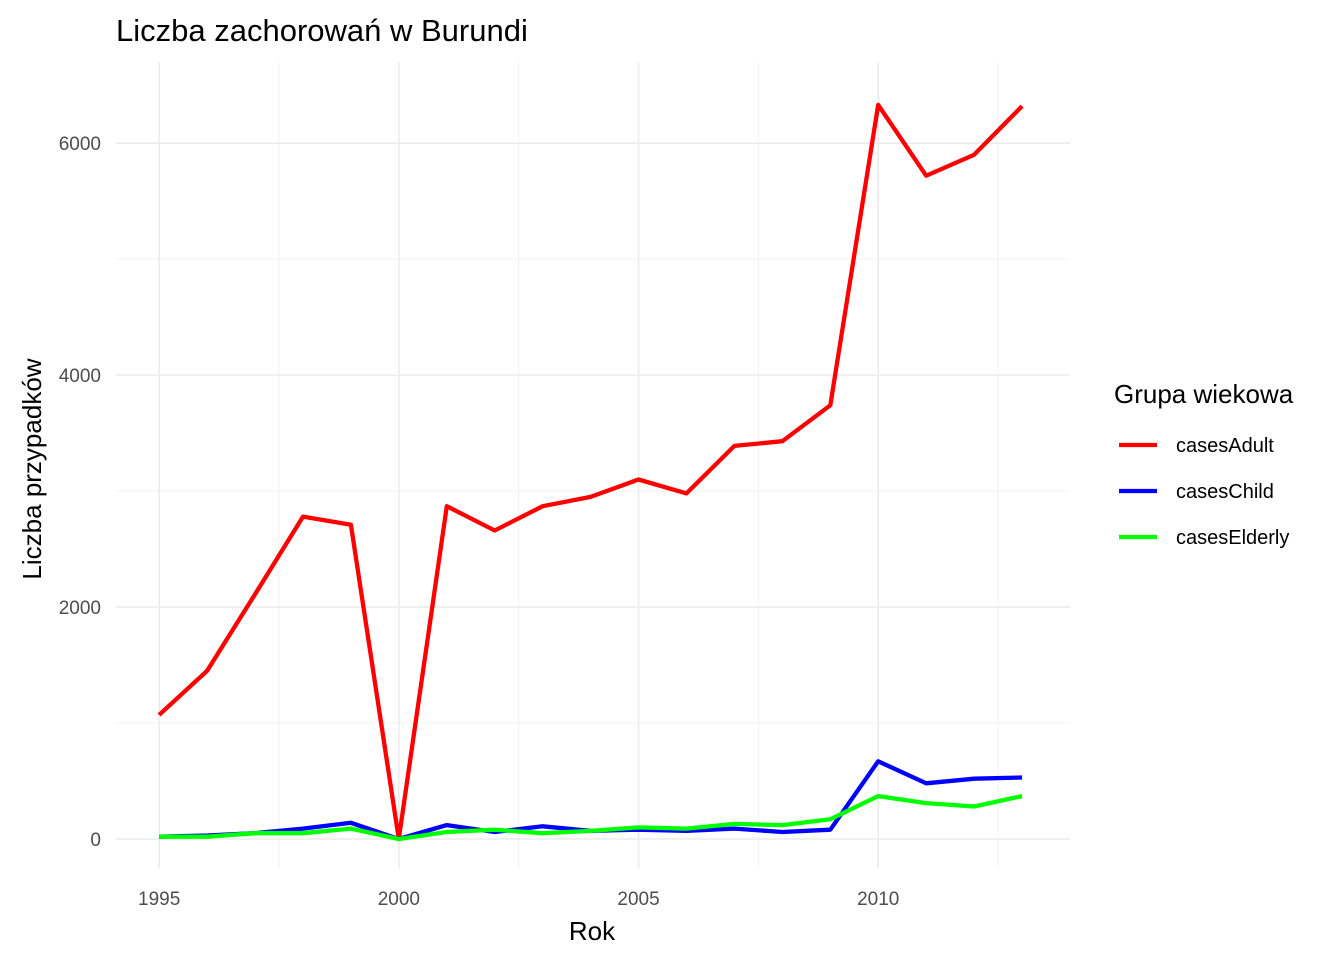 This screenshot has height=965, width=1344. What do you see at coordinates (80, 376) in the screenshot?
I see `y-tick-label: 4000` at bounding box center [80, 376].